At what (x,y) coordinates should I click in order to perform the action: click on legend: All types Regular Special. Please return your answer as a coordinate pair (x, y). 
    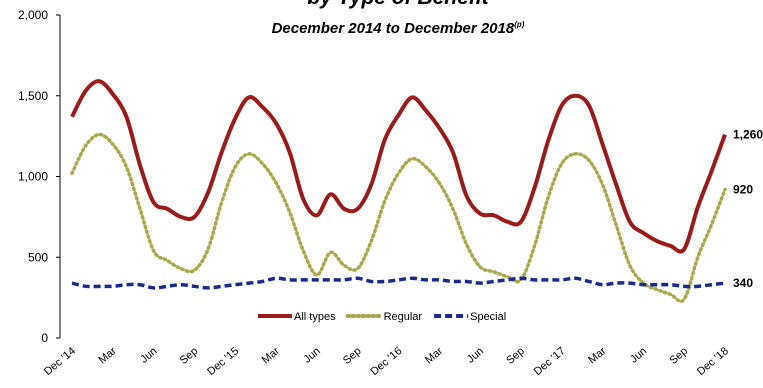
    Looking at the image, I should click on (382, 317).